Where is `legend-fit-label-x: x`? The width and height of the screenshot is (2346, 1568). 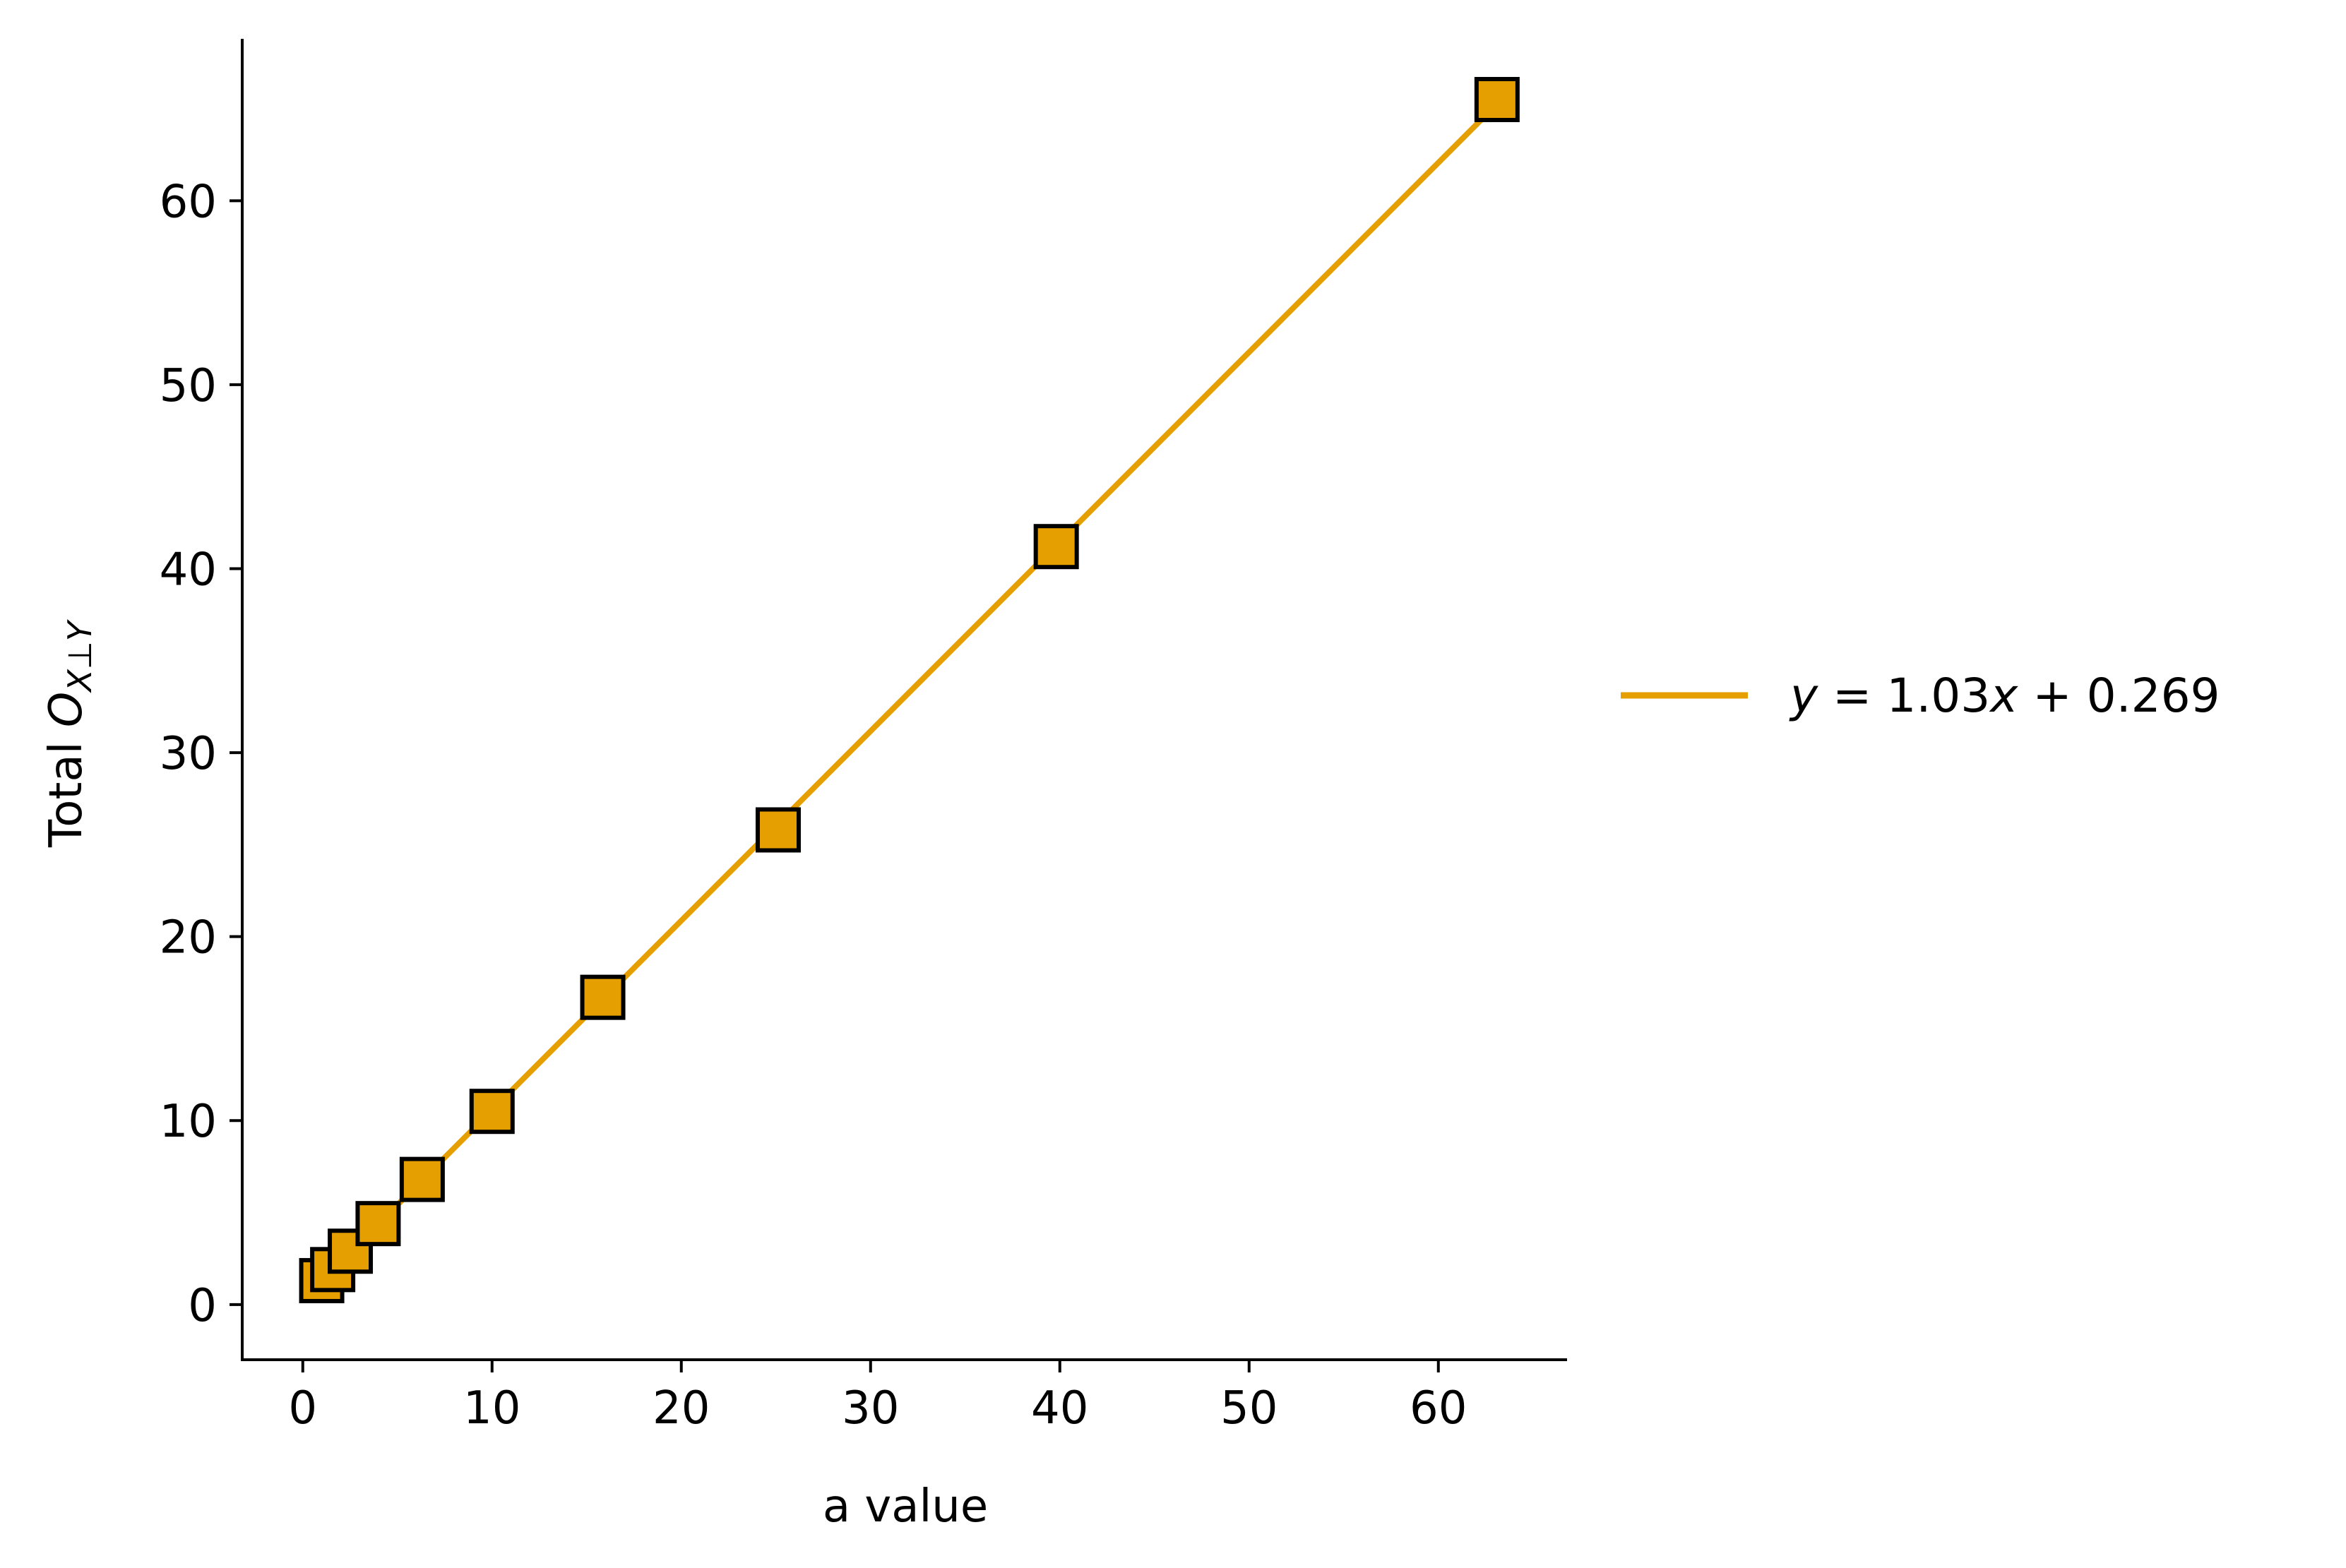 legend-fit-label-x: x is located at coordinates (2003, 696).